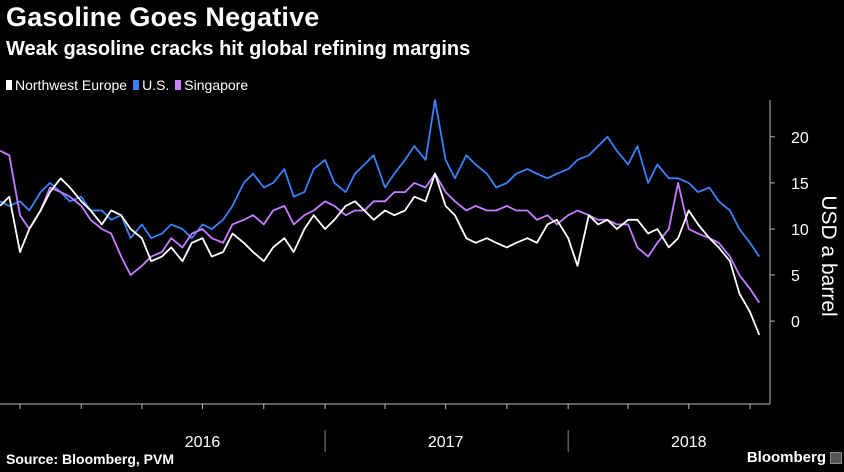  Describe the element at coordinates (800, 138) in the screenshot. I see `y-tick-label: 20` at that location.